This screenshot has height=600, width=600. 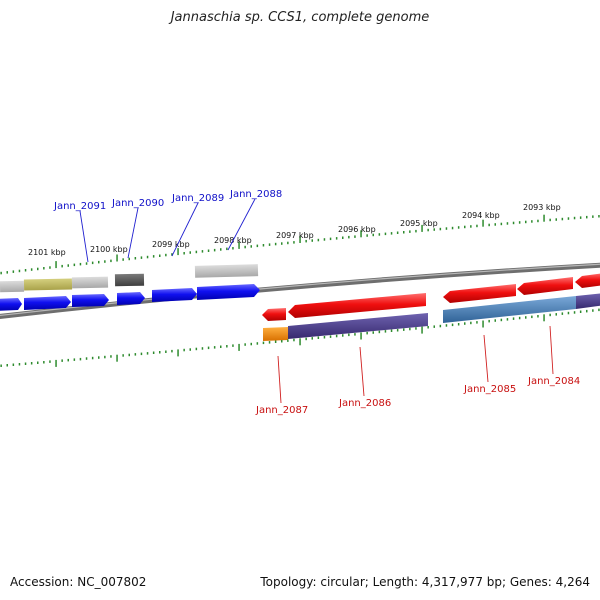 I want to click on scale-label: 2096 kbp, so click(x=357, y=229).